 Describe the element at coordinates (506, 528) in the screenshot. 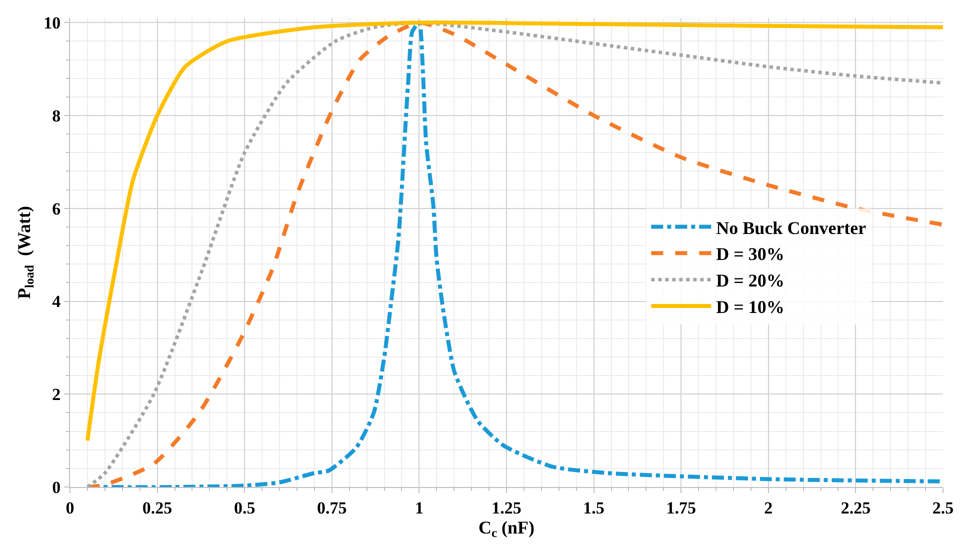

I see `x-axis-title: C$_{c}$ (nF)` at that location.